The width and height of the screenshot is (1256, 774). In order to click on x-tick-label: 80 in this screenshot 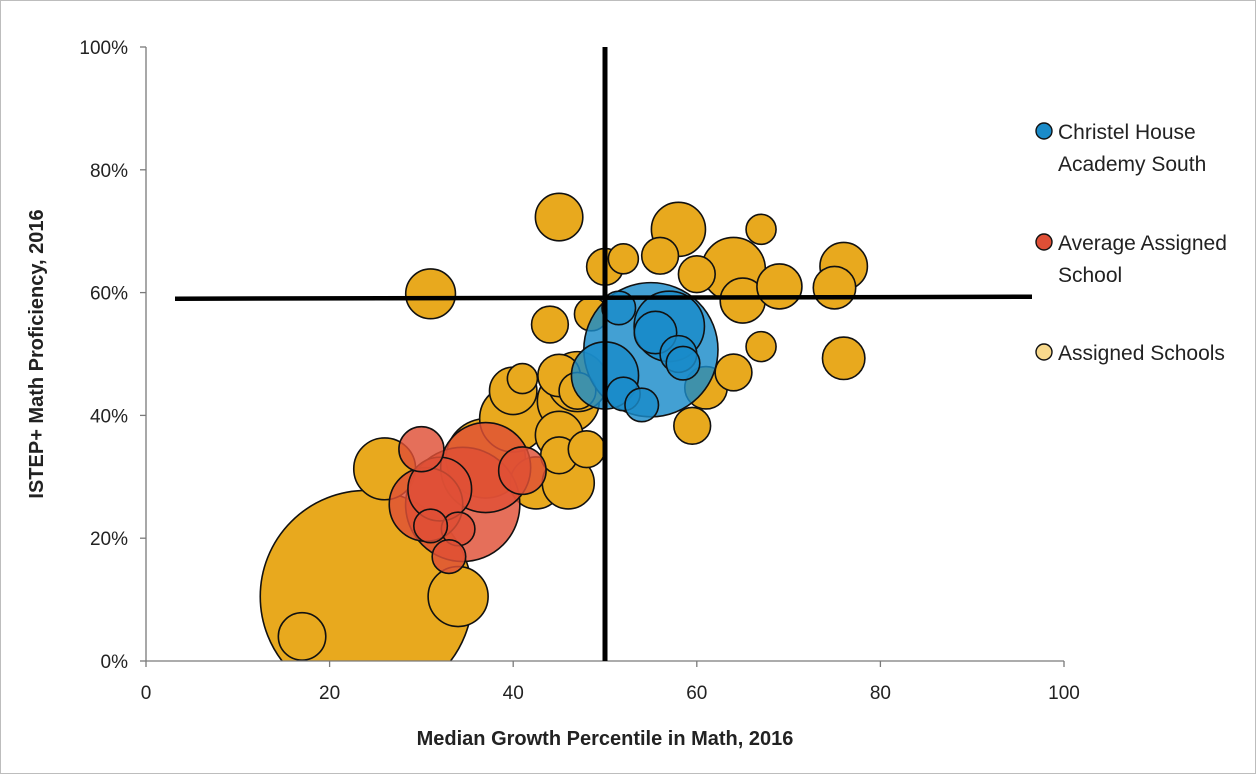, I will do `click(880, 693)`.